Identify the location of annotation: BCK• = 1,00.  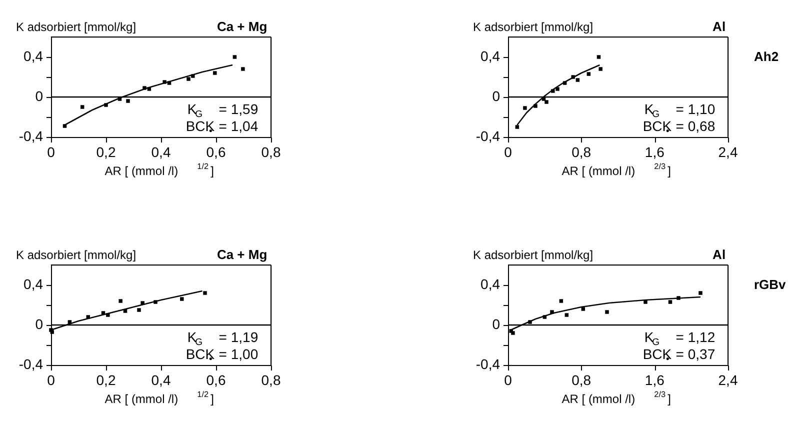
(222, 356).